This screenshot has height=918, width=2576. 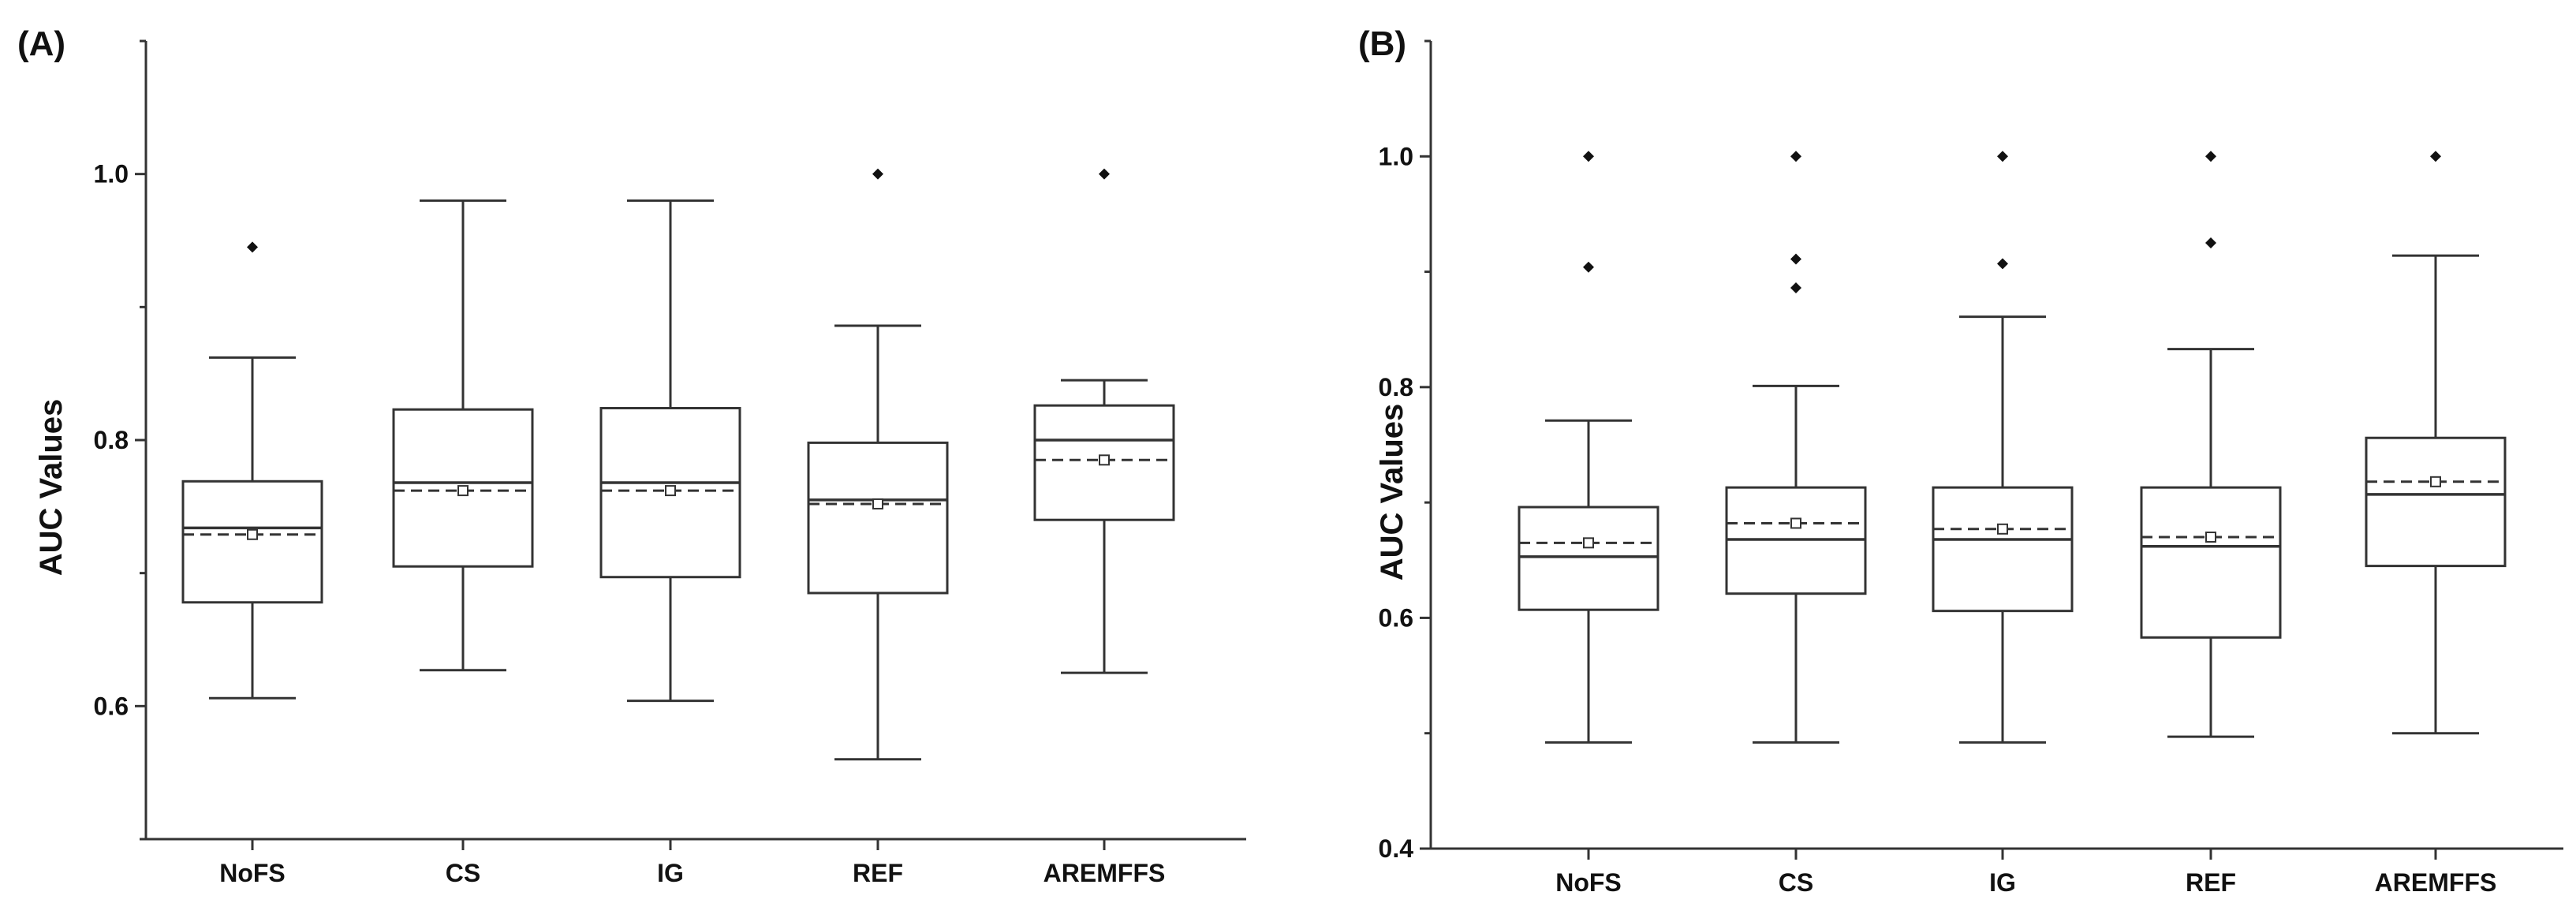 I want to click on panel-label: (B), so click(x=1382, y=43).